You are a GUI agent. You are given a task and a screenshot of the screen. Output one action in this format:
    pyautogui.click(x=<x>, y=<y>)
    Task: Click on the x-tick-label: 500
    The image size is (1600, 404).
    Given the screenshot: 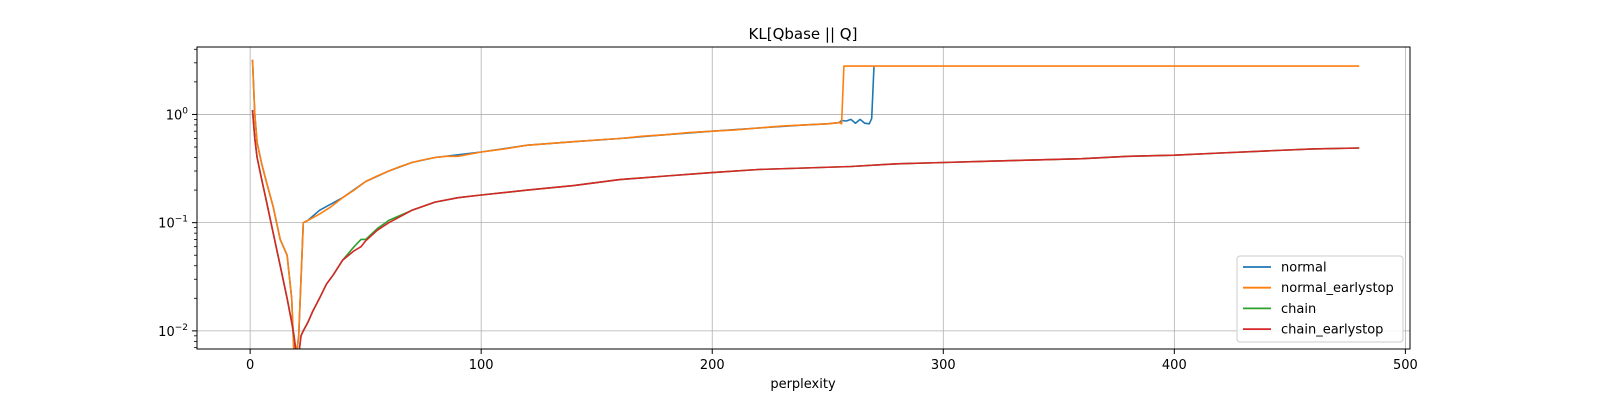 What is the action you would take?
    pyautogui.click(x=1405, y=365)
    